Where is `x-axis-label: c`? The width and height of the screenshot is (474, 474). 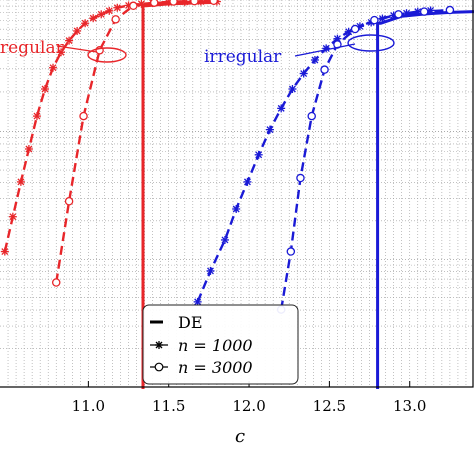 x-axis-label: c is located at coordinates (240, 436).